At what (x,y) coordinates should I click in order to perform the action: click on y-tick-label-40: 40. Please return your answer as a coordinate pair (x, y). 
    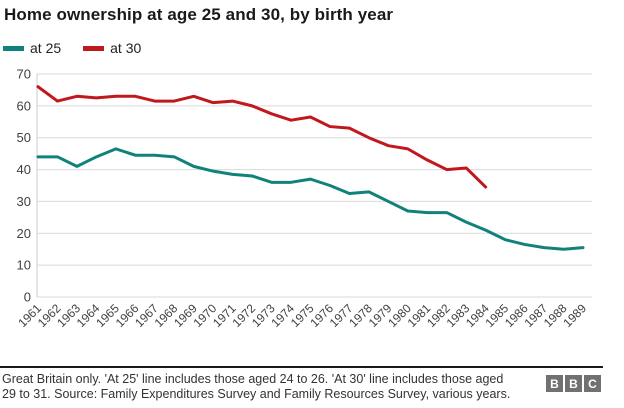
    Looking at the image, I should click on (24, 169).